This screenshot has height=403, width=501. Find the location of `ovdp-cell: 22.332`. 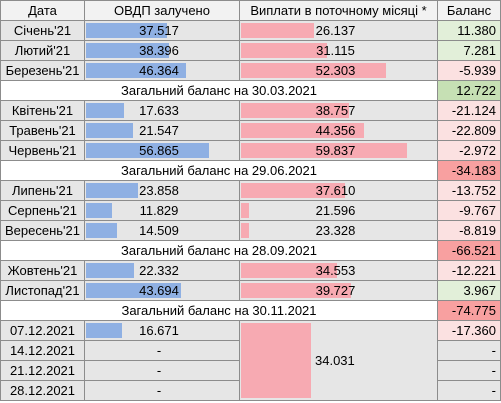

ovdp-cell: 22.332 is located at coordinates (162, 270).